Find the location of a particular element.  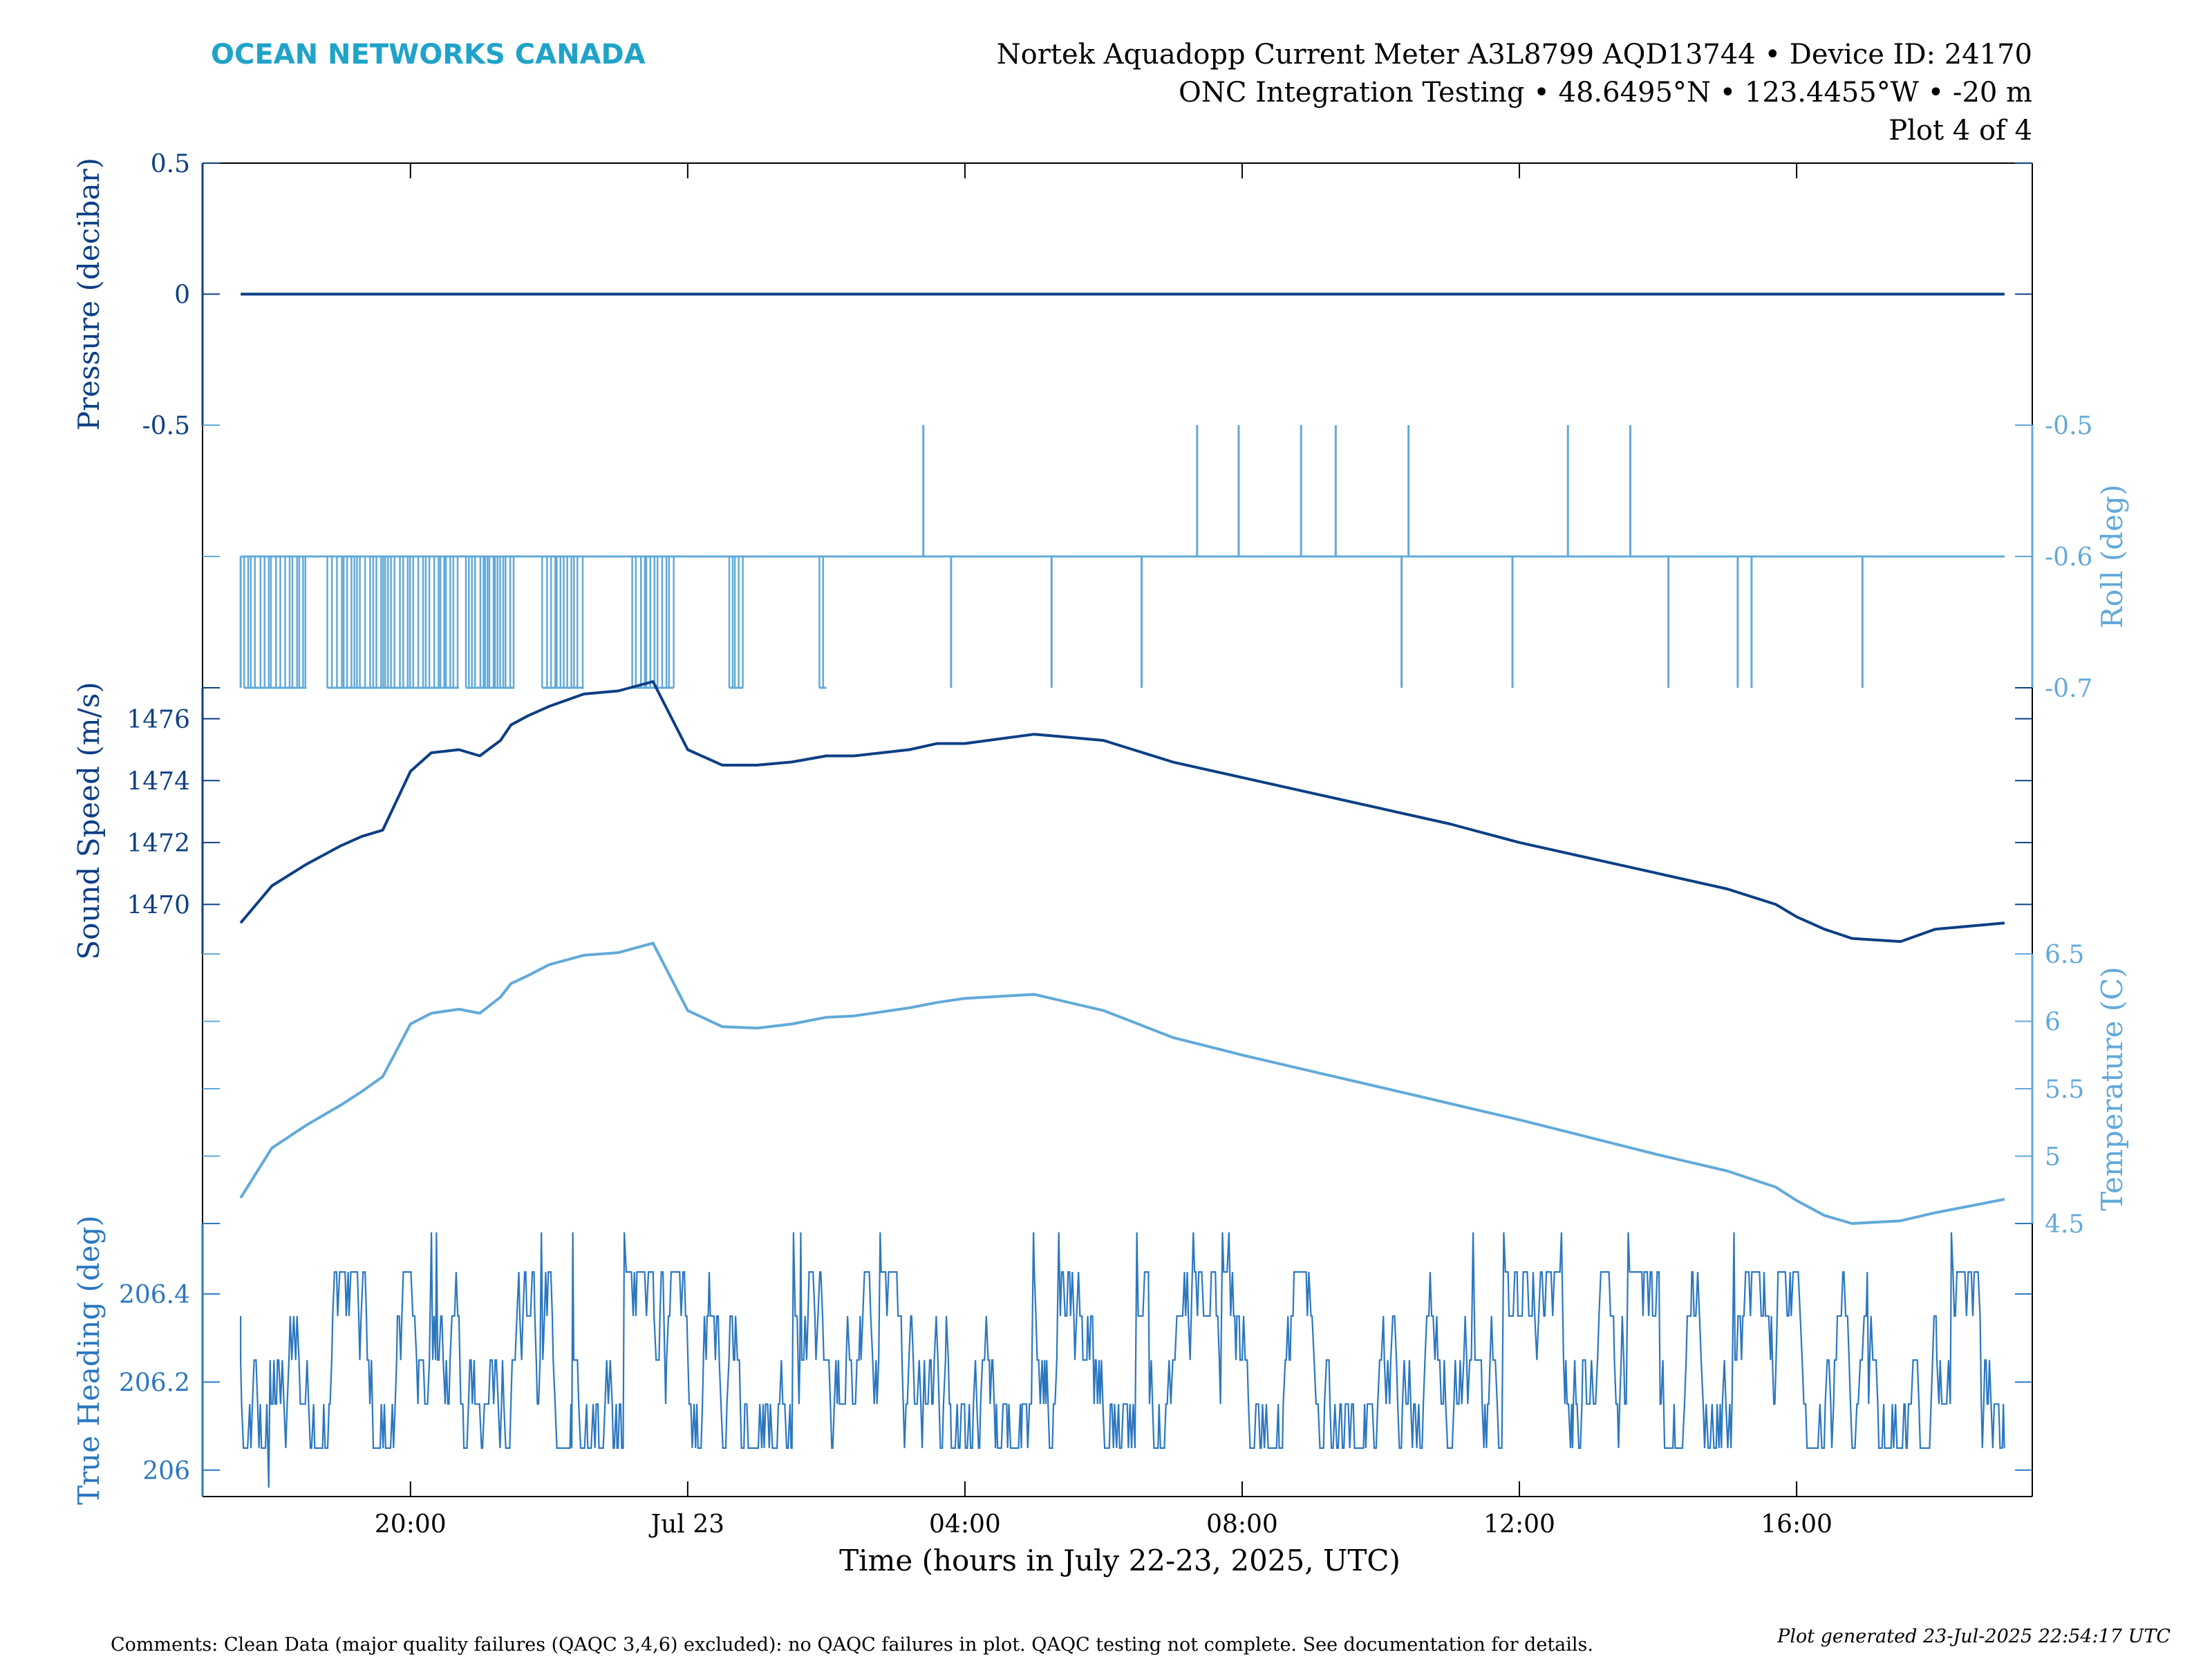

sound_speed-series-line is located at coordinates (1122, 812).